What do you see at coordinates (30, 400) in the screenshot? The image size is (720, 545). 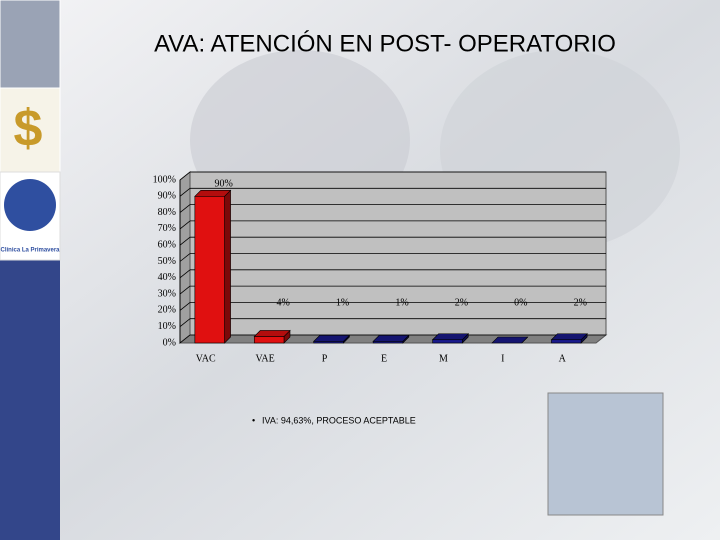 I see `sidebar` at bounding box center [30, 400].